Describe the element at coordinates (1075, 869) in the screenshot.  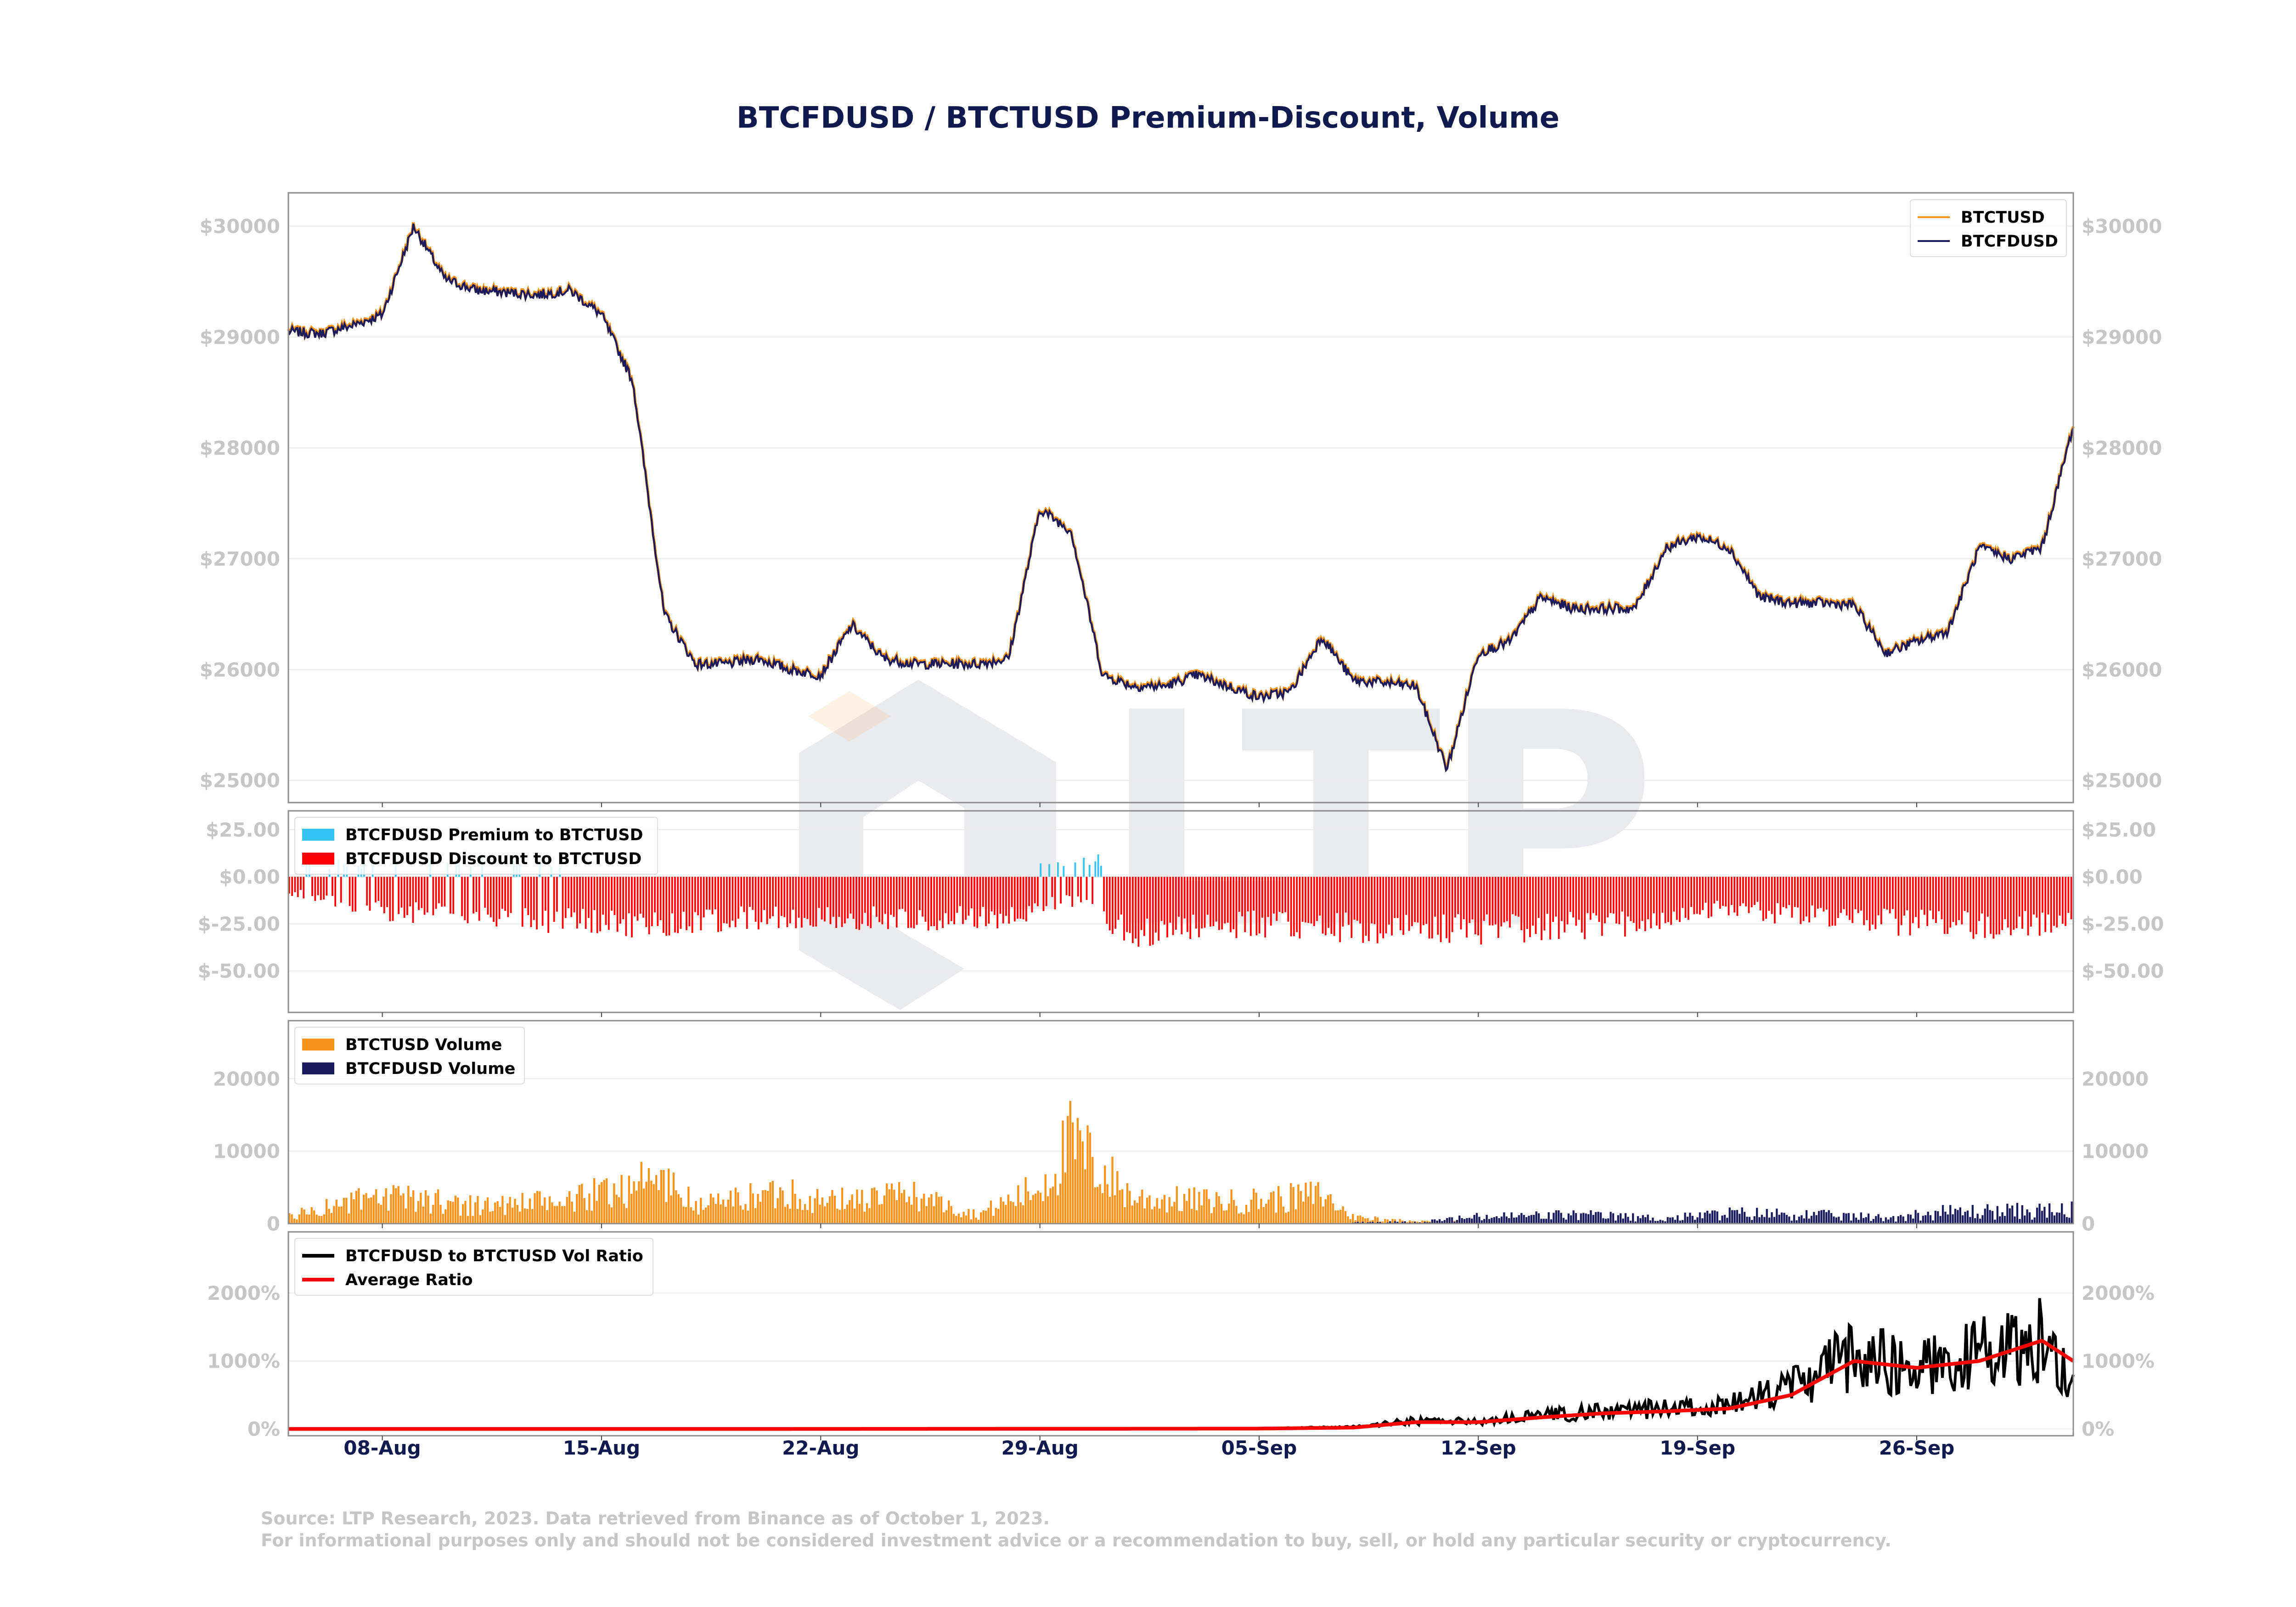
I see `premium-bar` at that location.